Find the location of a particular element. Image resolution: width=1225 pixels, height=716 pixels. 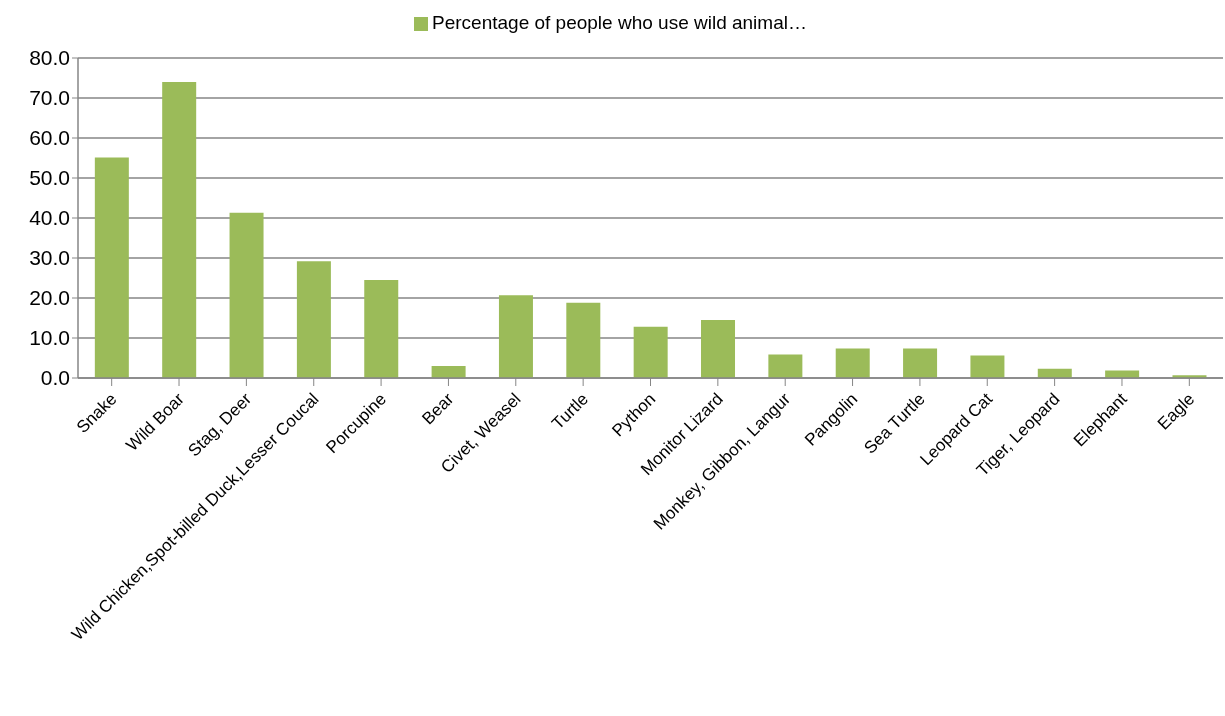

y-tick-label: 30.0 is located at coordinates (49, 258).